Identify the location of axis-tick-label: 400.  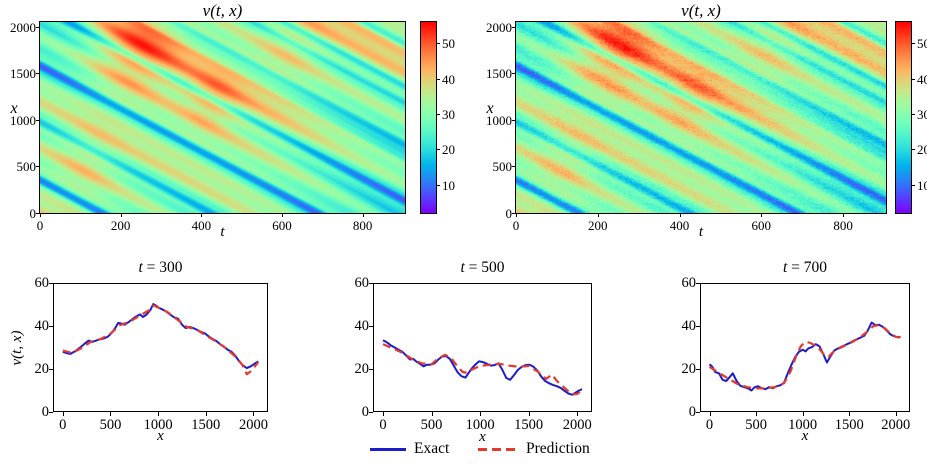
(679, 225).